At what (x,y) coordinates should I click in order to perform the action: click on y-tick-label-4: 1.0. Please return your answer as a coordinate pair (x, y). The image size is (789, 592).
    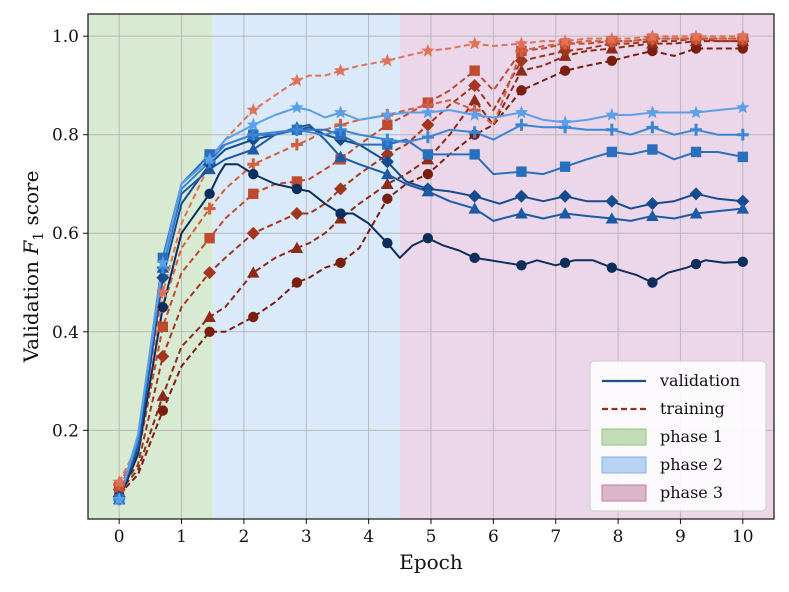
    Looking at the image, I should click on (65, 37).